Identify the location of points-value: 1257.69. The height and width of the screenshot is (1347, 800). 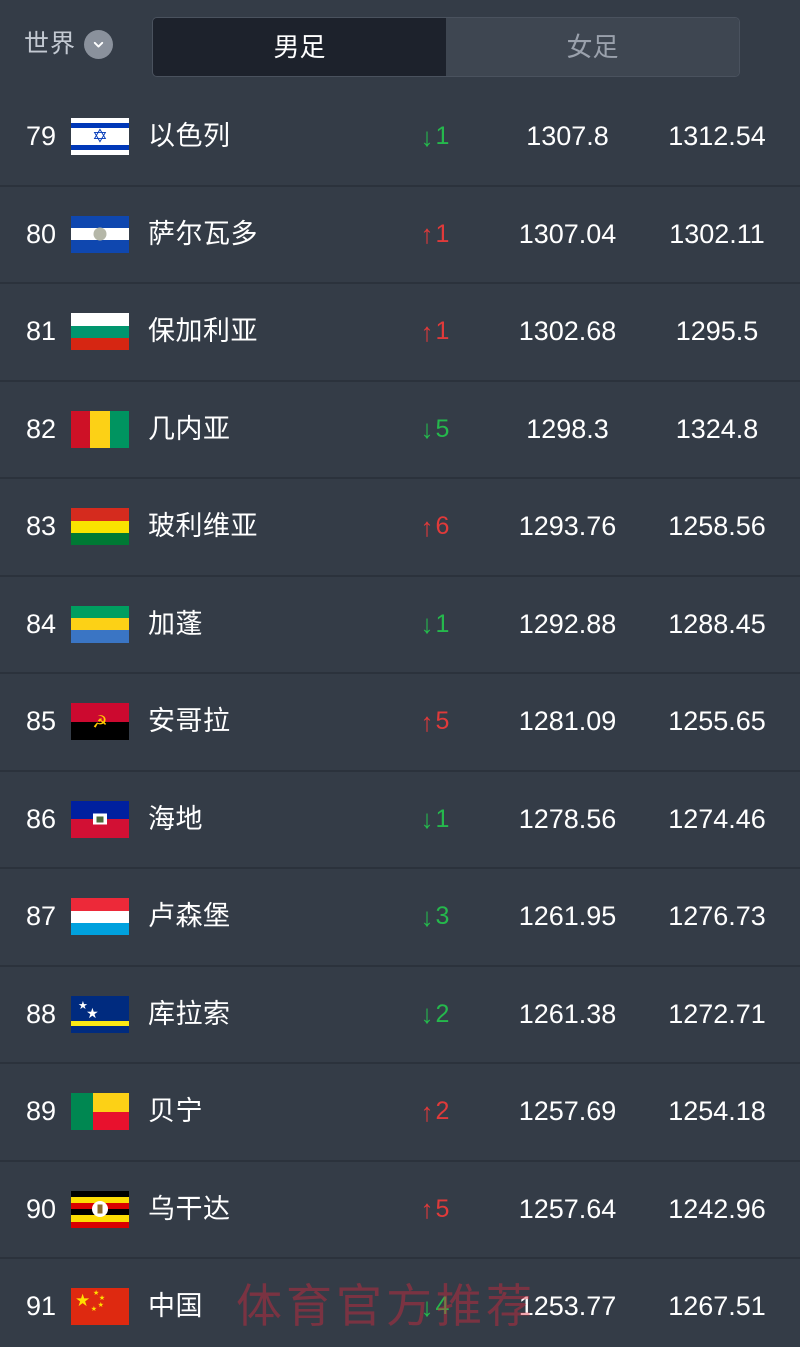
(567, 1111).